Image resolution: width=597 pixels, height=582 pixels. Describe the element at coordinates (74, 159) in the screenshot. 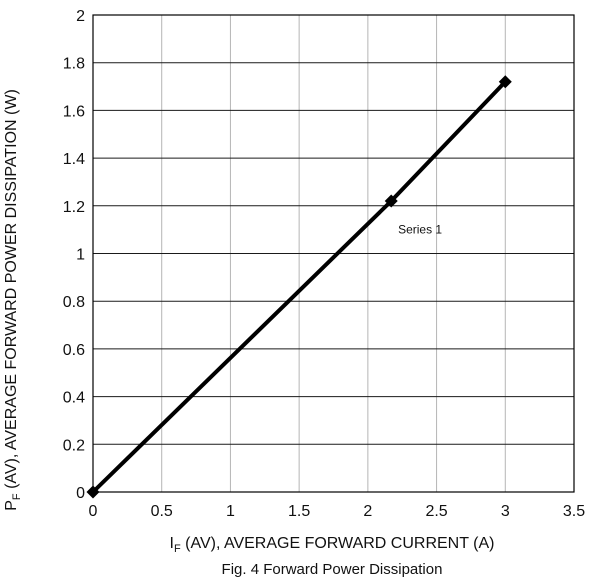

I see `y-tick-label: 1.4` at that location.